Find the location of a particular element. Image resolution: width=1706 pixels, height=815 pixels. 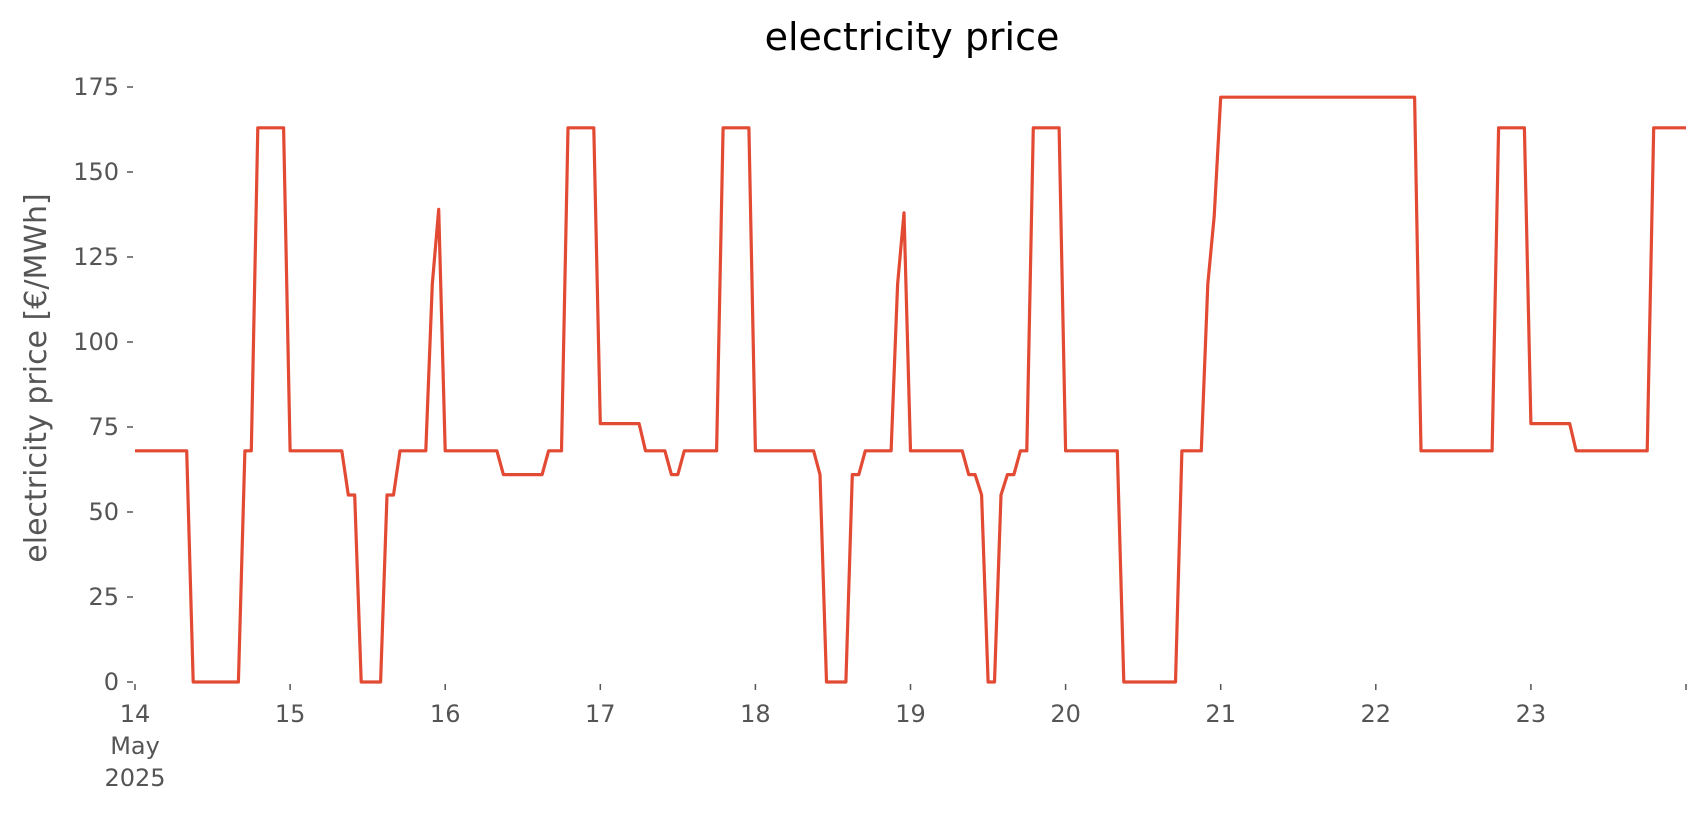

x-tick-label: 18 is located at coordinates (755, 714).